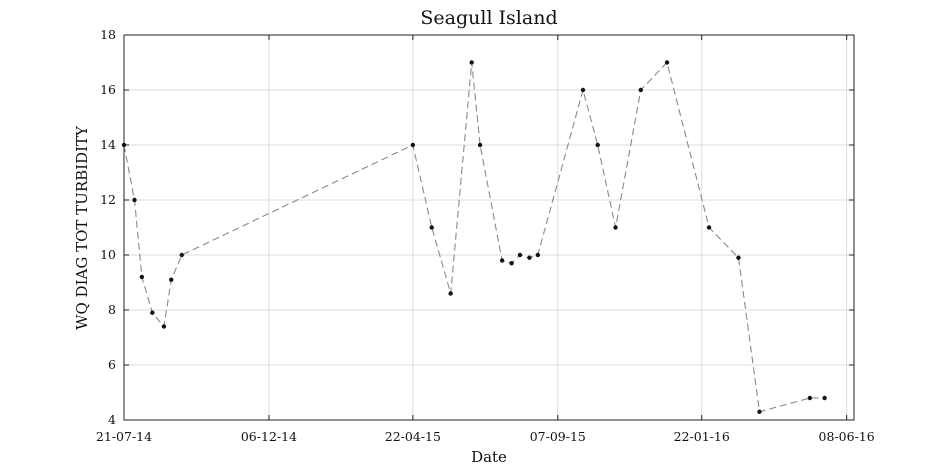 This screenshot has height=472, width=945. Describe the element at coordinates (112, 364) in the screenshot. I see `y-tick-label: 6` at that location.